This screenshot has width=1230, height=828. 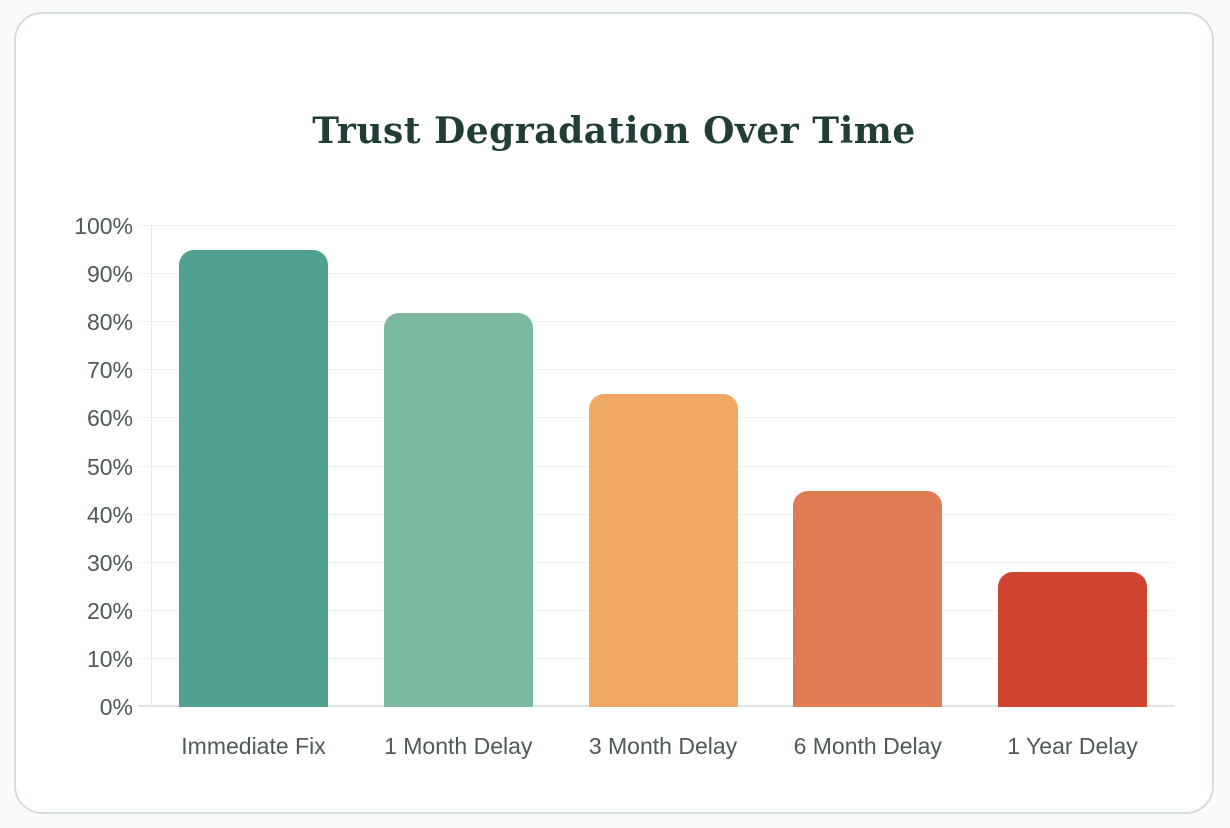 What do you see at coordinates (109, 370) in the screenshot?
I see `y-tick-label-70: 70%` at bounding box center [109, 370].